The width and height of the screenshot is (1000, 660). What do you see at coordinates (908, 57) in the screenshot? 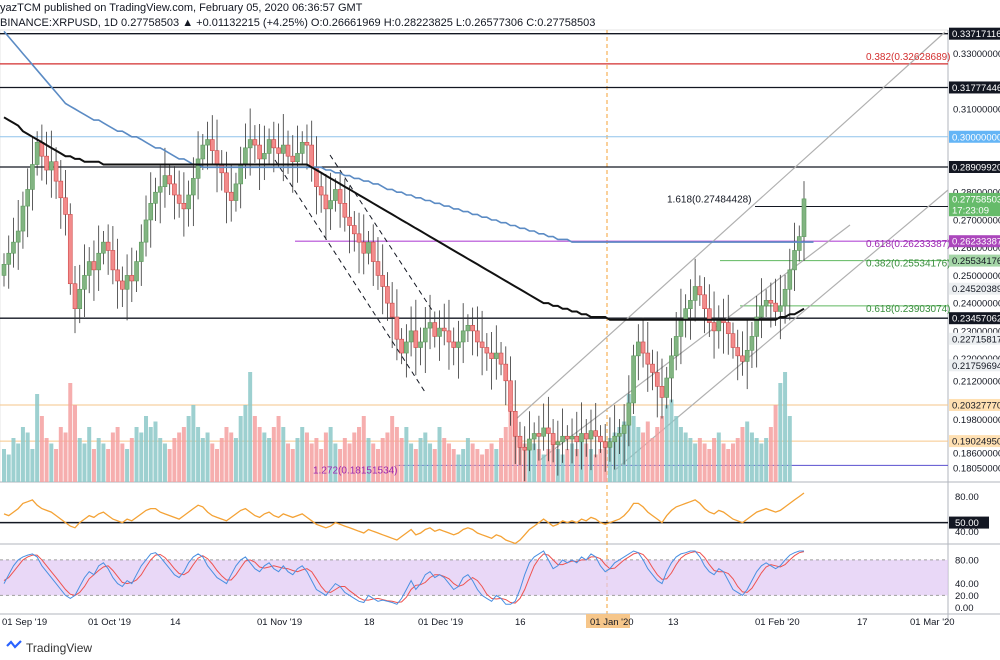
I see `fib-label: 0.382(0.32628689)` at bounding box center [908, 57].